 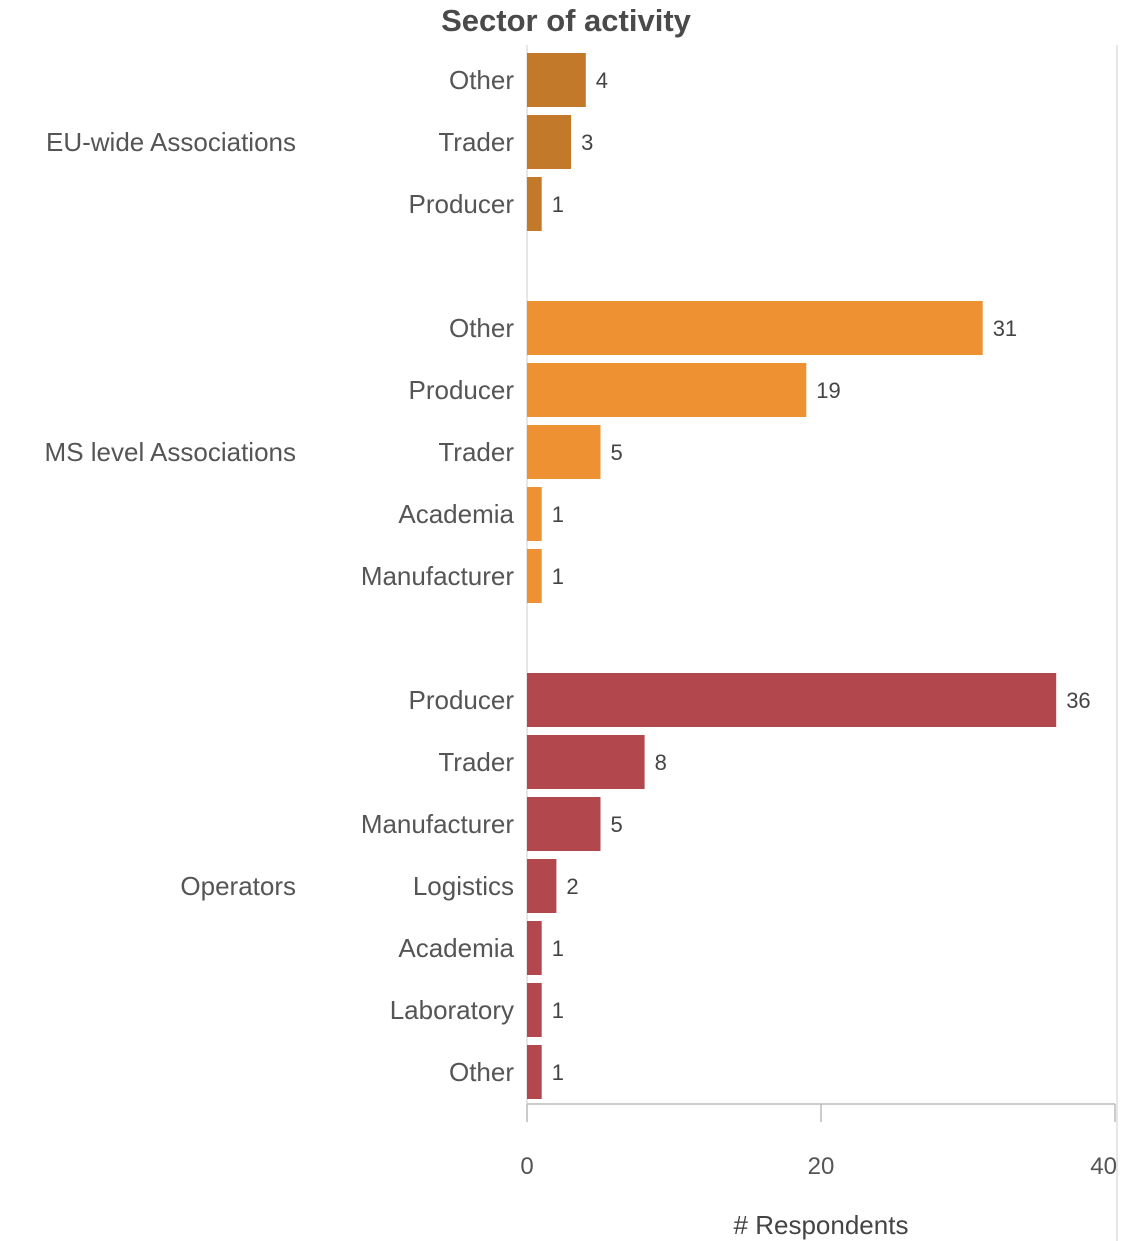 What do you see at coordinates (566, 20) in the screenshot?
I see `chart-title: Sector of activity` at bounding box center [566, 20].